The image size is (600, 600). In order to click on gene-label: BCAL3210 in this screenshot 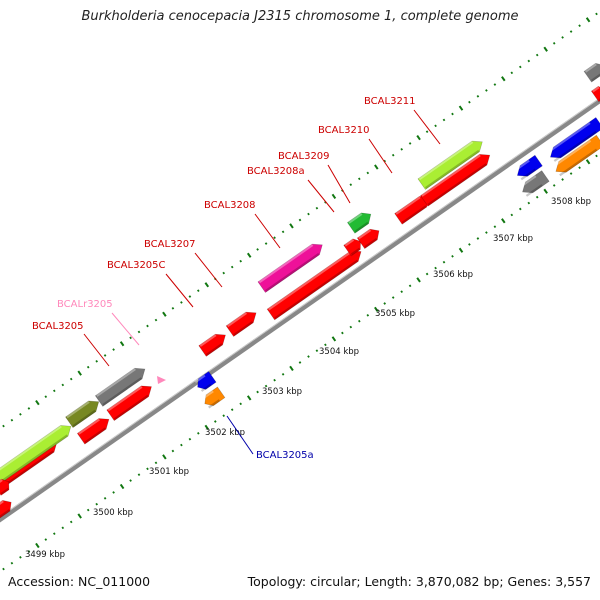, I will do `click(344, 130)`.